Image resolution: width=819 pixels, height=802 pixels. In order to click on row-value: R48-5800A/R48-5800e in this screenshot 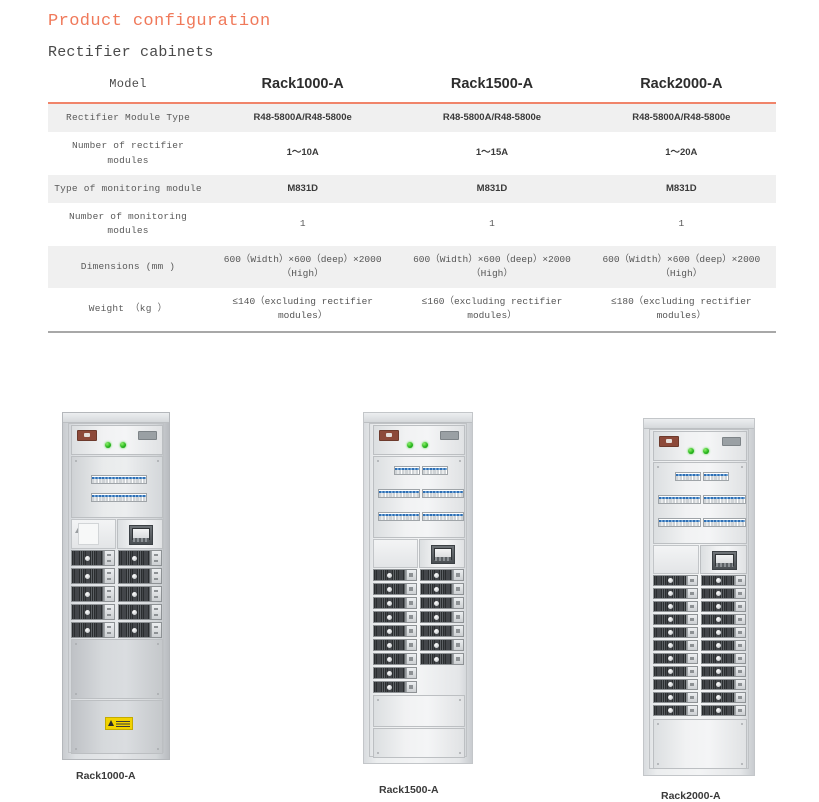, I will do `click(303, 118)`.